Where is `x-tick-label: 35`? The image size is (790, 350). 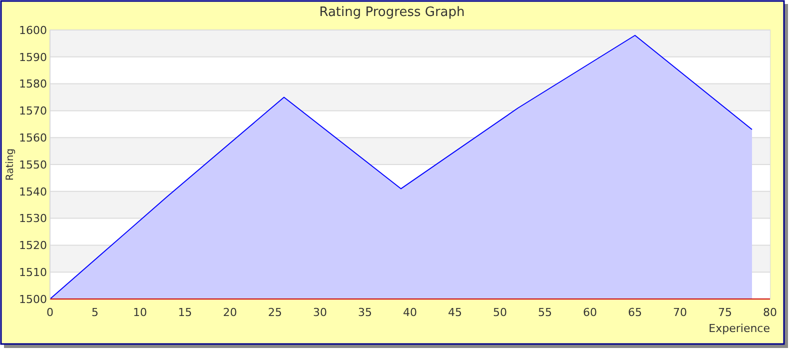
x-tick-label: 35 is located at coordinates (365, 312).